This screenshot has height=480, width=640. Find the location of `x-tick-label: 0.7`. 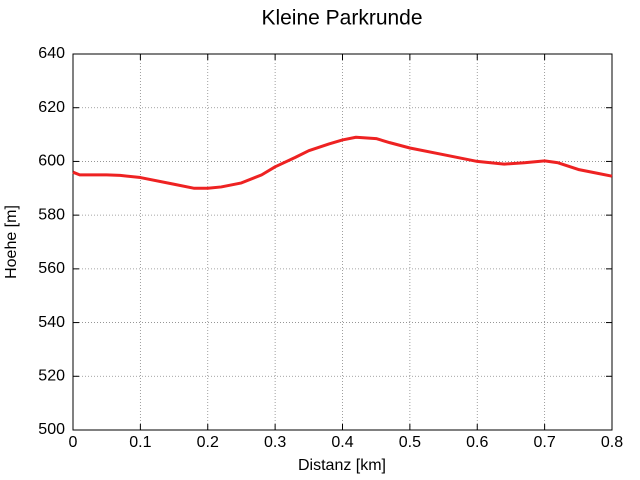

x-tick-label: 0.7 is located at coordinates (545, 442).